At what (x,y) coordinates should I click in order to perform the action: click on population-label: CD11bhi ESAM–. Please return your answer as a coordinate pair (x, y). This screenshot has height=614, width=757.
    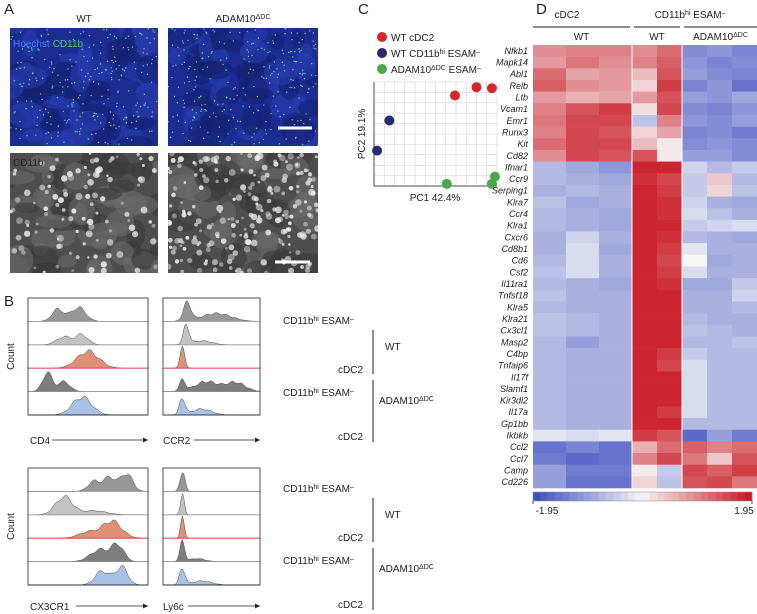
    Looking at the image, I should click on (318, 562).